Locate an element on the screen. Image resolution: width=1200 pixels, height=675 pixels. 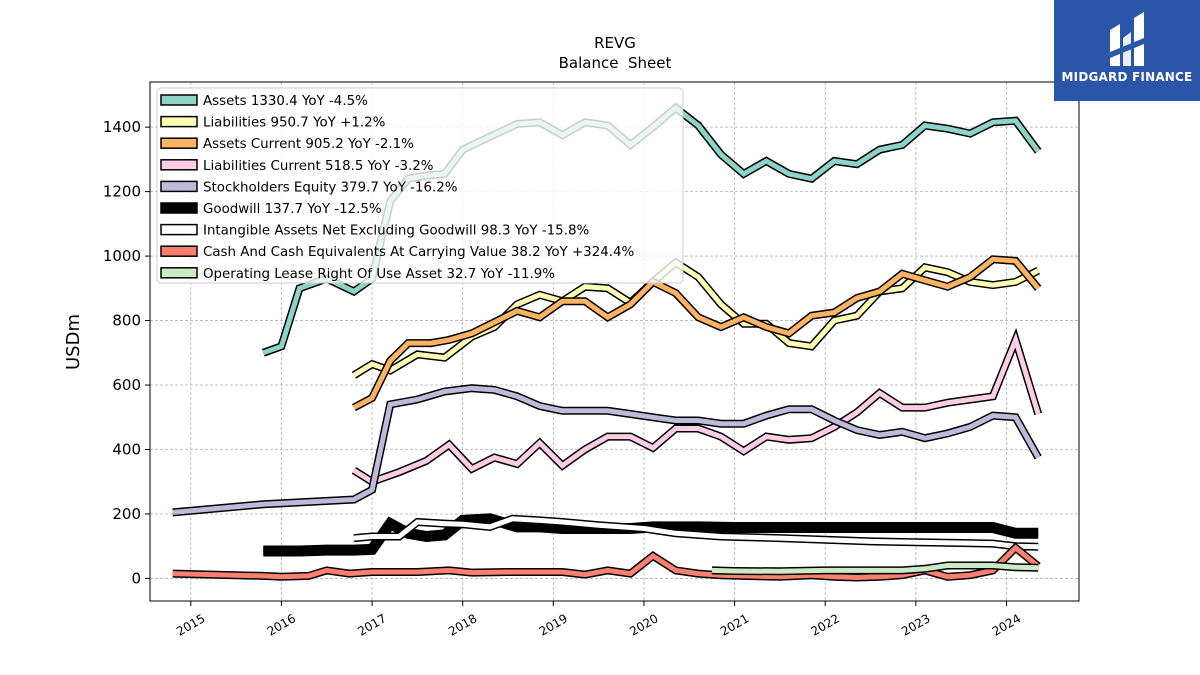
series-line-outline is located at coordinates (697, 407).